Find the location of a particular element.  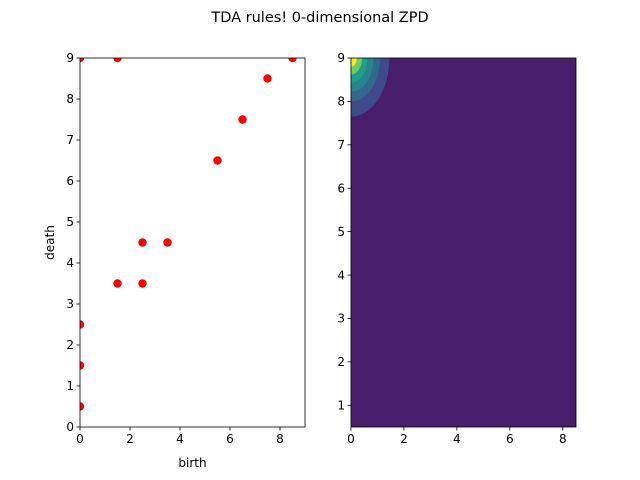

left-x-tick-label: 4 is located at coordinates (180, 439).